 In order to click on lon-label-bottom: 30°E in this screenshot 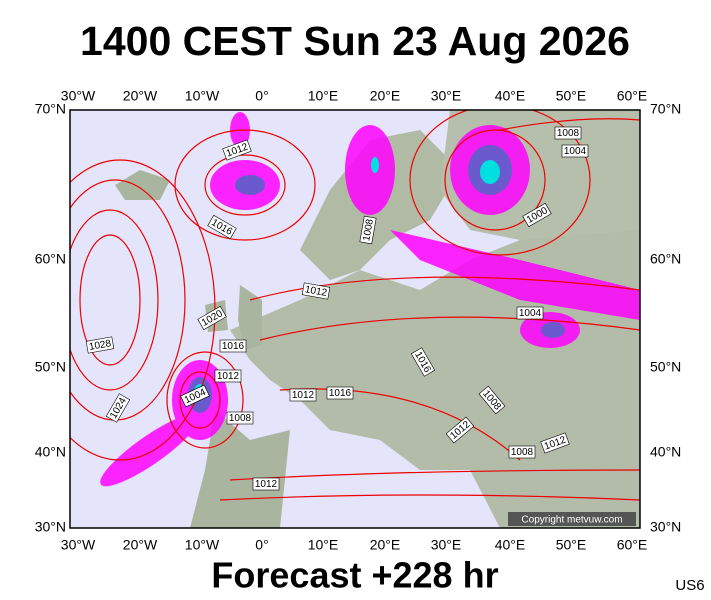, I will do `click(446, 545)`.